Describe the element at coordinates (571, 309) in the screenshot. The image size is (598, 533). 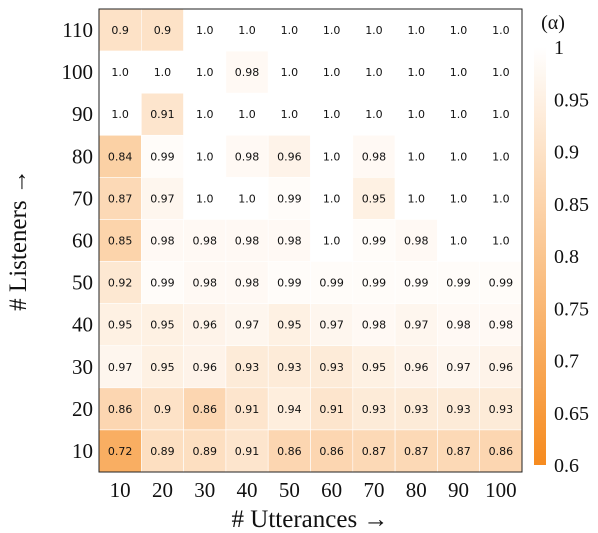
I see `colorbar-tick-label: 0.75` at that location.